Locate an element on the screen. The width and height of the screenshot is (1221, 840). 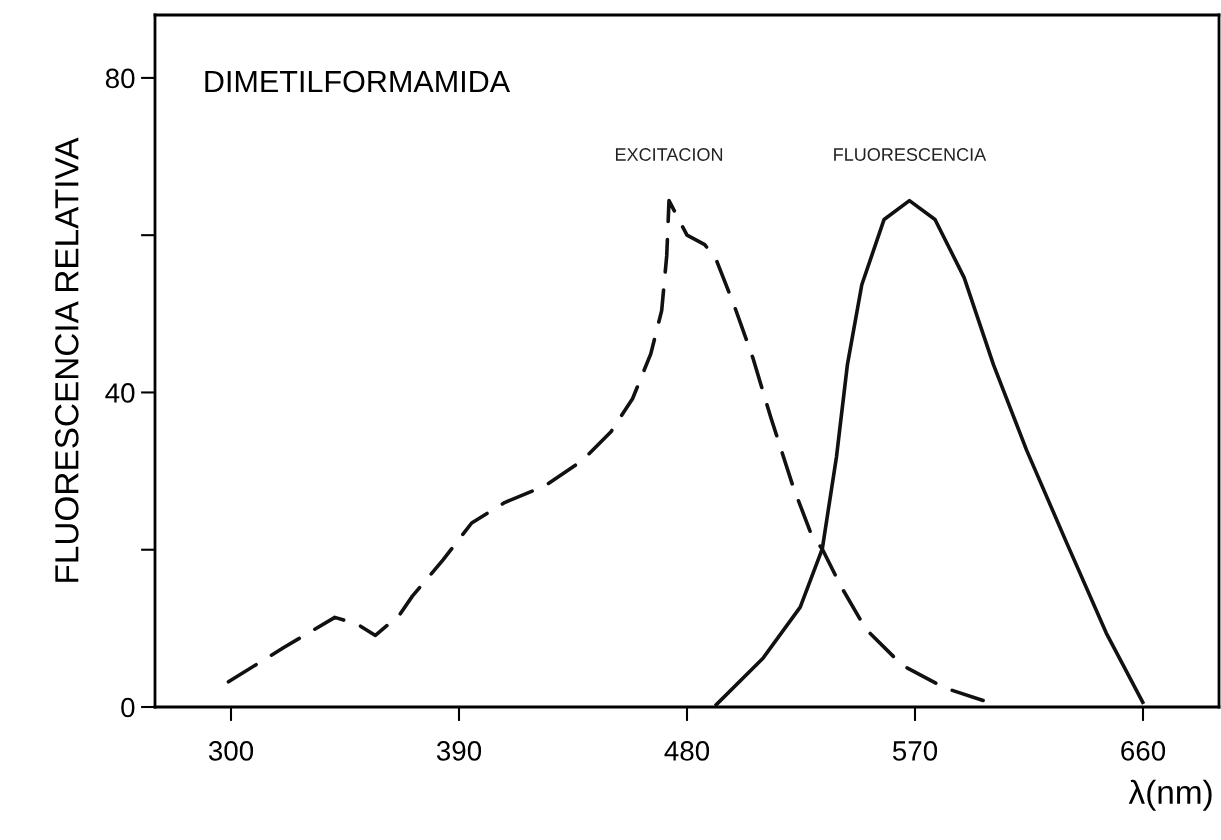
x-tick-label: 300 is located at coordinates (231, 751).